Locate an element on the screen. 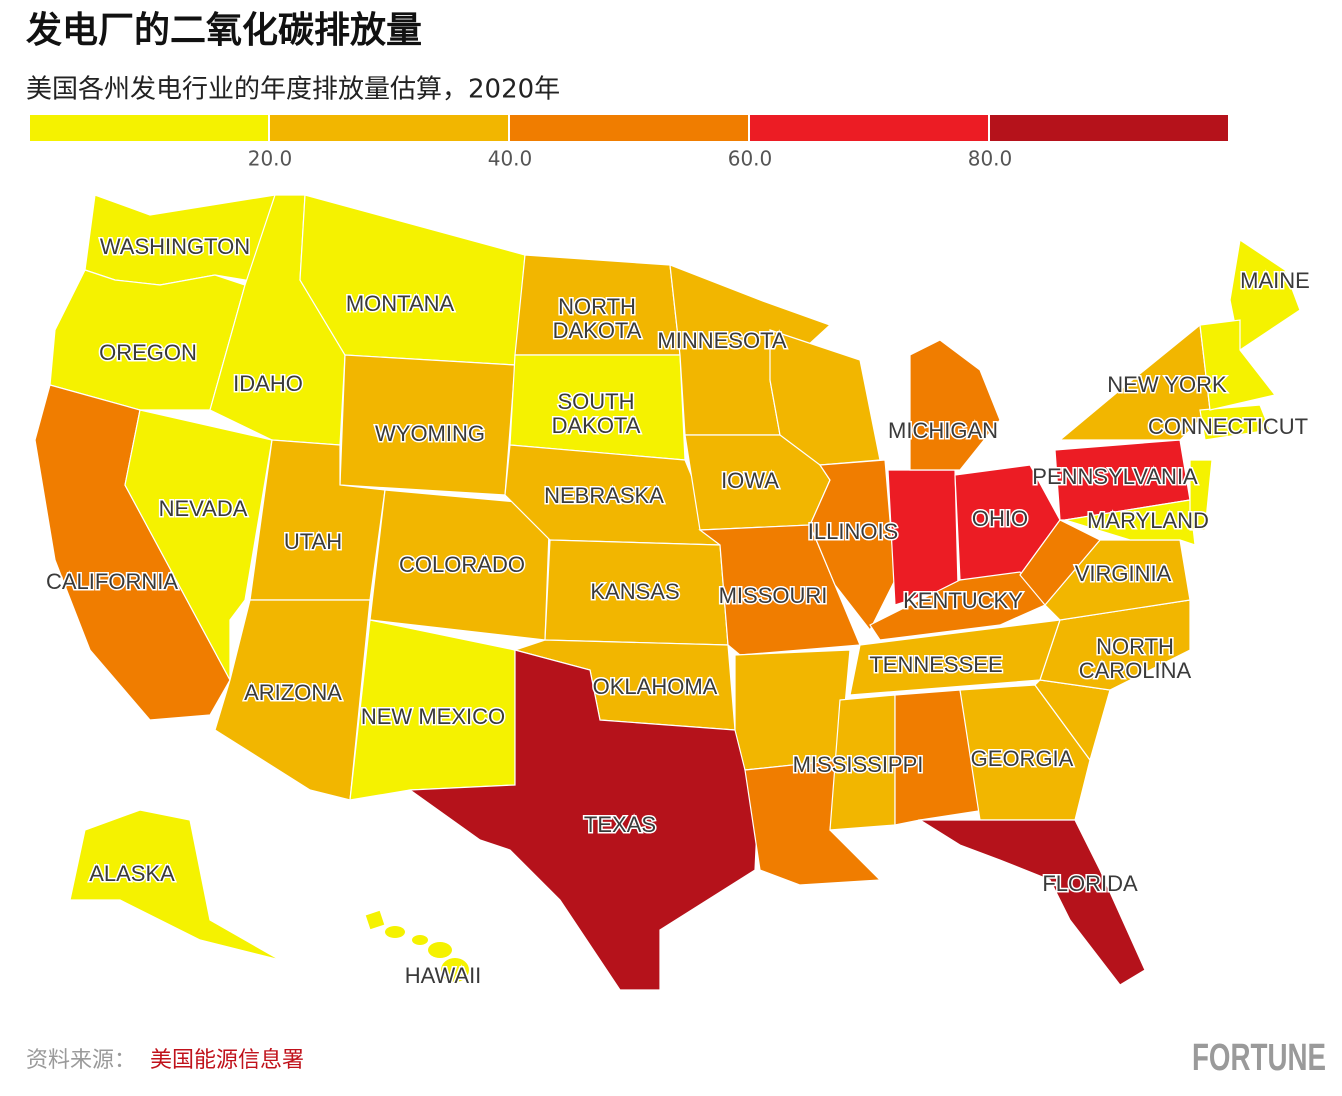 This screenshot has width=1342, height=1096. state-label: MINNESOTA is located at coordinates (721, 340).